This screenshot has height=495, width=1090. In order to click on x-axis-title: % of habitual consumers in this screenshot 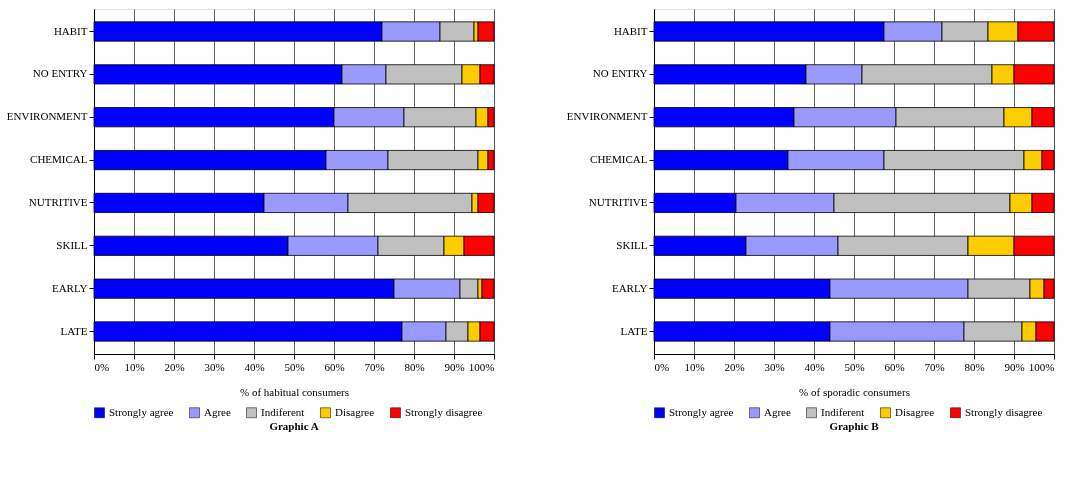, I will do `click(294, 391)`.